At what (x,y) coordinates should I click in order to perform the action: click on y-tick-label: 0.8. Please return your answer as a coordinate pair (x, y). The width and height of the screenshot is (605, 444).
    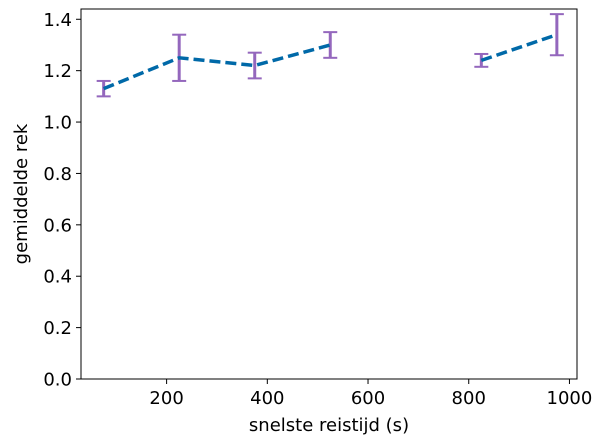
    Looking at the image, I should click on (57, 174).